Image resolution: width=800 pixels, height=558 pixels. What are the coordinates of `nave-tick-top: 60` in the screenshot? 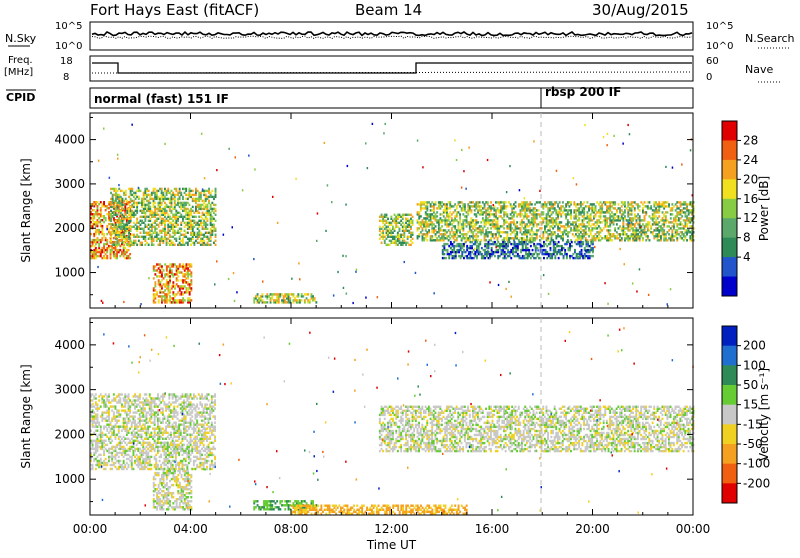 It's located at (712, 61).